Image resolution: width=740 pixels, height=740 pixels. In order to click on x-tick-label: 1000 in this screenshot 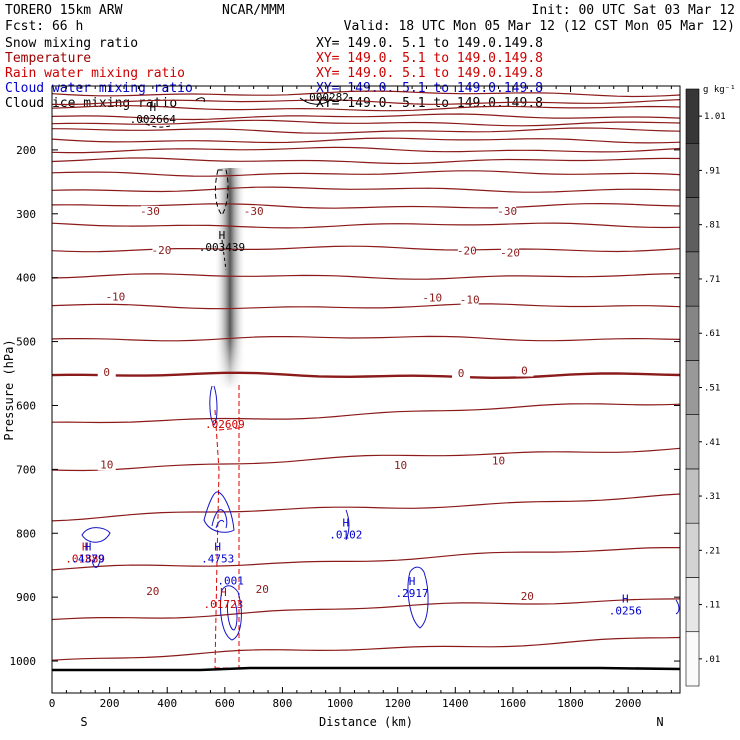, I will do `click(340, 703)`.